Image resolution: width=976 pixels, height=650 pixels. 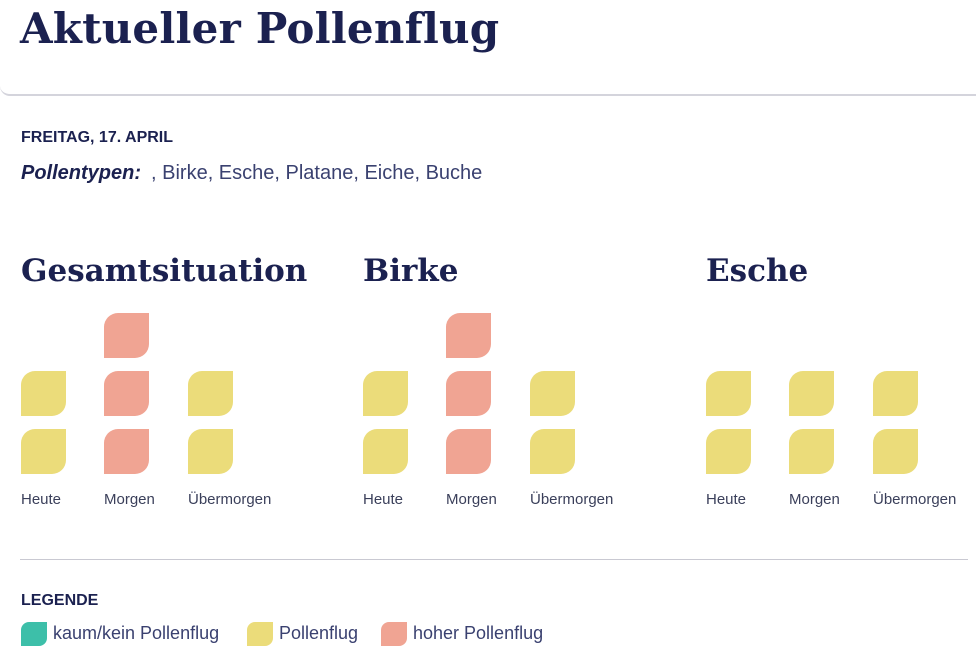 What do you see at coordinates (319, 633) in the screenshot?
I see `legend-label-pollen: Pollenflug` at bounding box center [319, 633].